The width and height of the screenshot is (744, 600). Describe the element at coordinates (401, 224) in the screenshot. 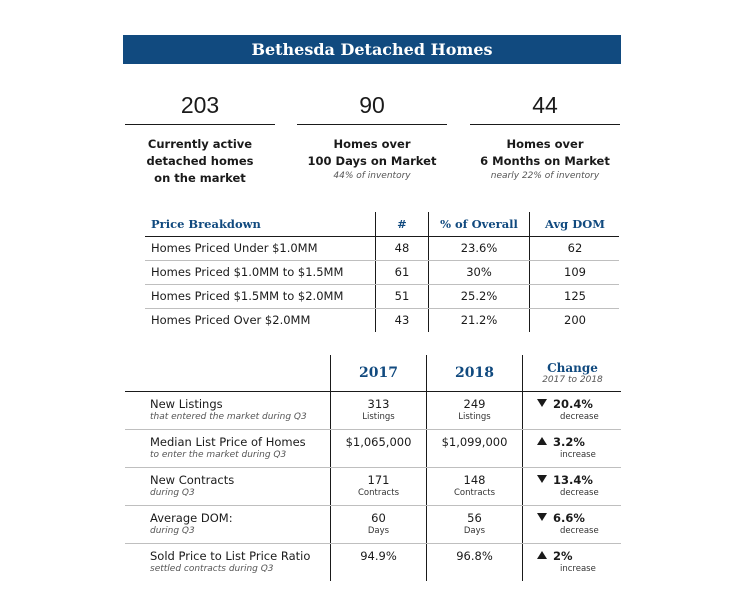

I see `header-count: #` at that location.